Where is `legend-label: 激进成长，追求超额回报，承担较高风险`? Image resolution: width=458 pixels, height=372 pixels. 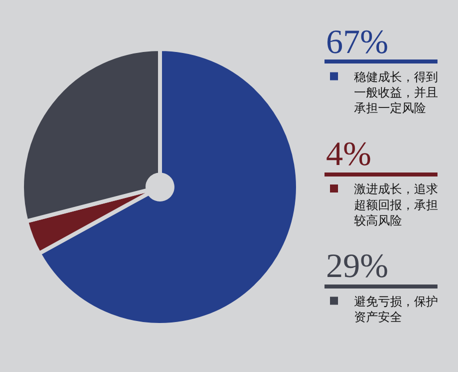 legend-label: 激进成长，追求超额回报，承担较高风险 is located at coordinates (396, 205).